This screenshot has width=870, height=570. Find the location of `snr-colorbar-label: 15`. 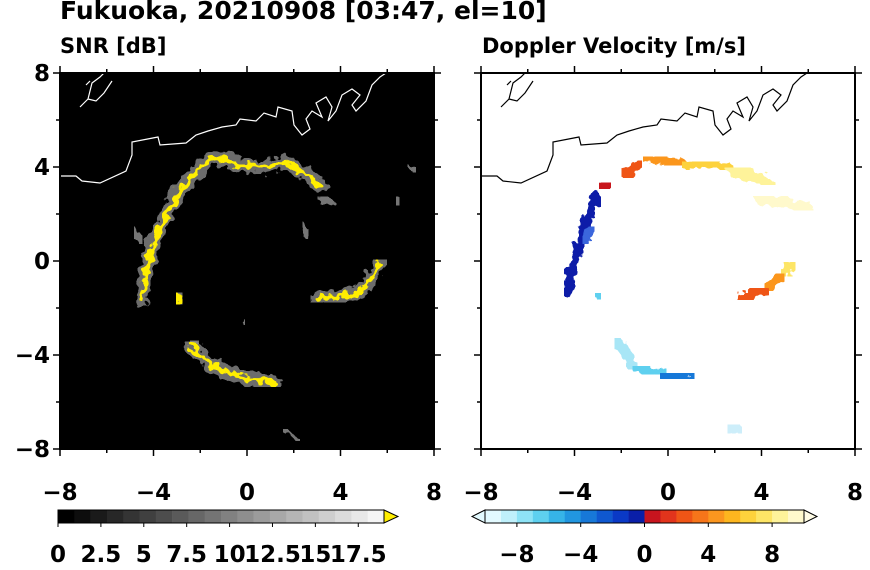

snr-colorbar-label: 15 is located at coordinates (315, 555).